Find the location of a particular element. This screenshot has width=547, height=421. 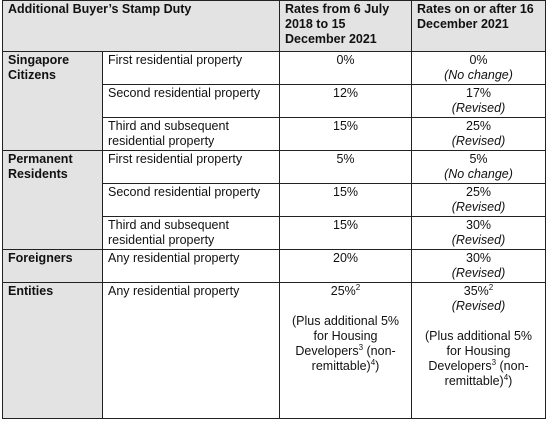

new-rate-value: 0% is located at coordinates (478, 60).